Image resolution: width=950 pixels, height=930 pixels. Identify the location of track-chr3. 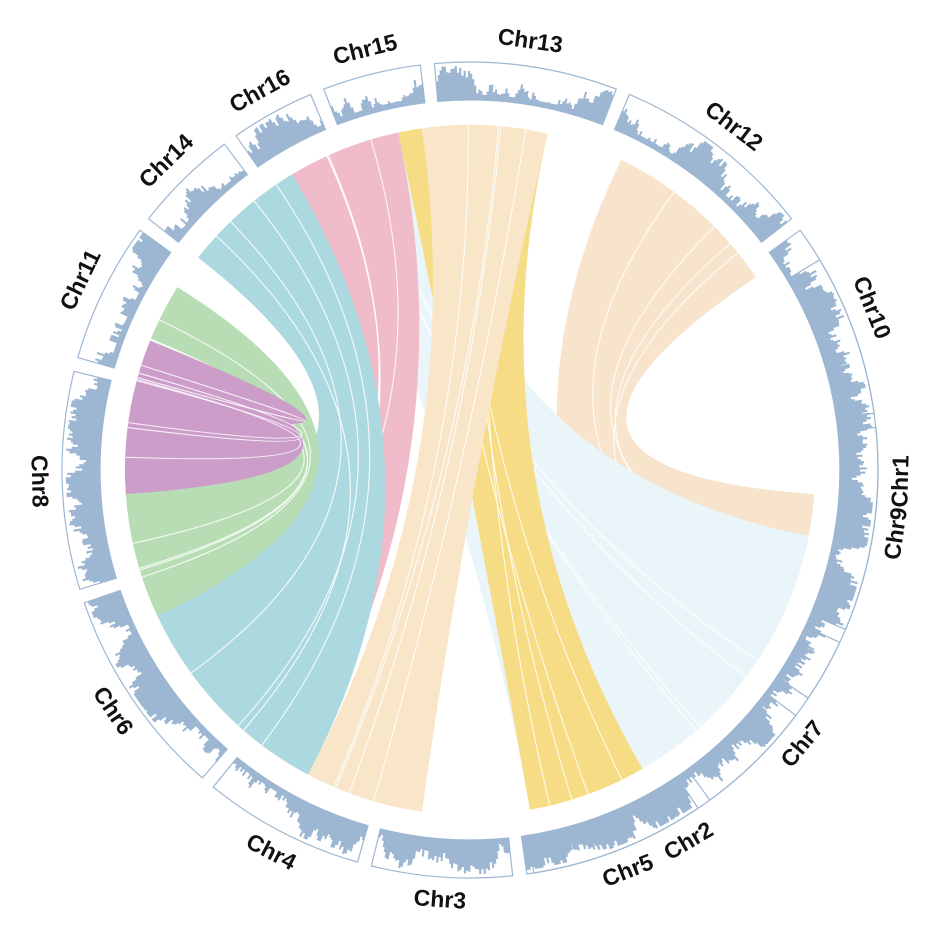
(442, 853).